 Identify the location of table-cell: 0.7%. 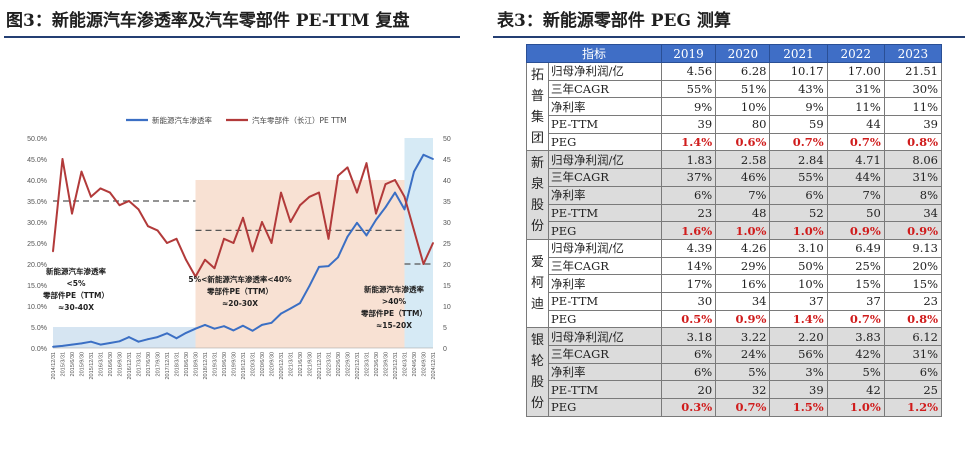
(743, 407).